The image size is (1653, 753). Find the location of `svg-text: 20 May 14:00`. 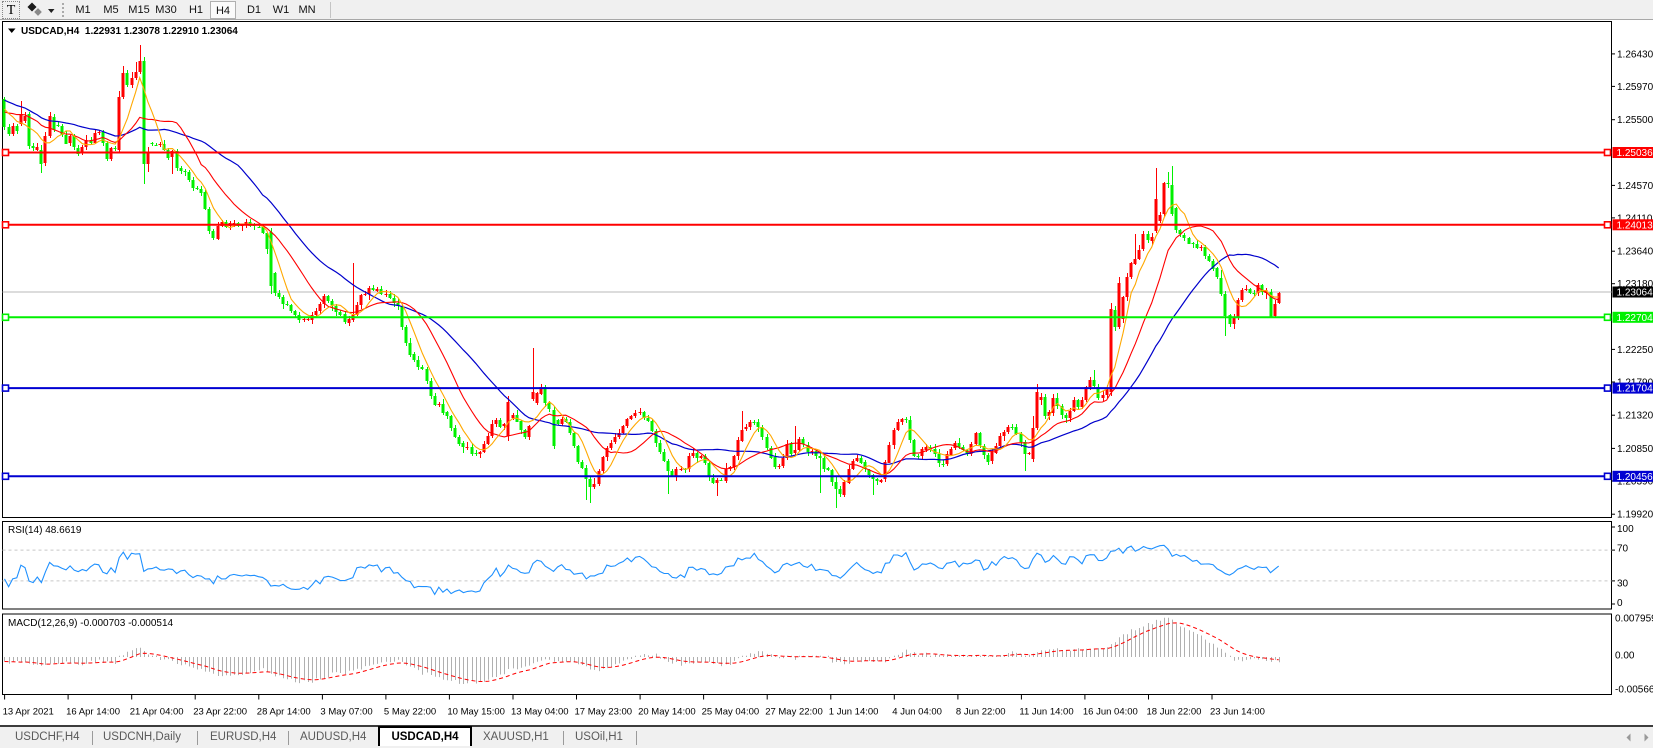

svg-text: 20 May 14:00 is located at coordinates (667, 712).